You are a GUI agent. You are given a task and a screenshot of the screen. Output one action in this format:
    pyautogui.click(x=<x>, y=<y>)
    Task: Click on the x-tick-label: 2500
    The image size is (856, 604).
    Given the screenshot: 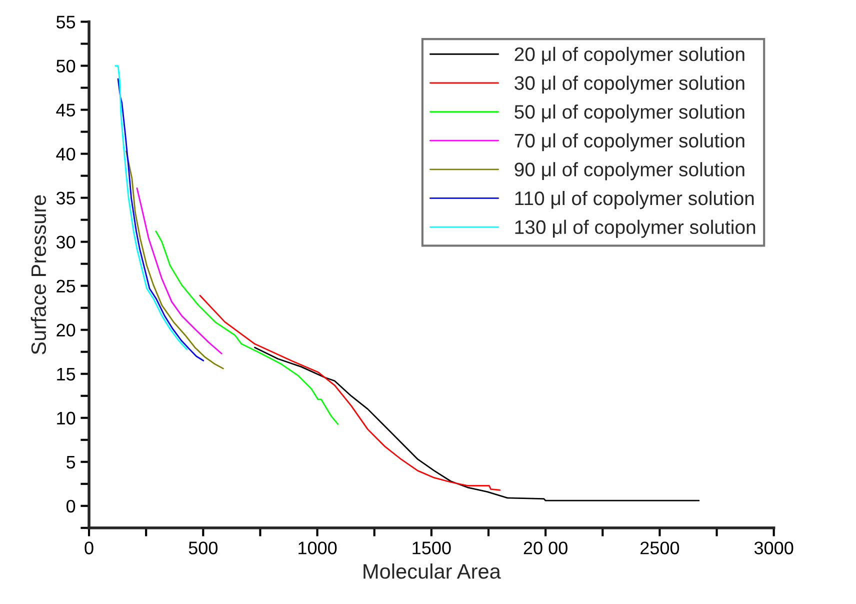 What is the action you would take?
    pyautogui.click(x=660, y=548)
    